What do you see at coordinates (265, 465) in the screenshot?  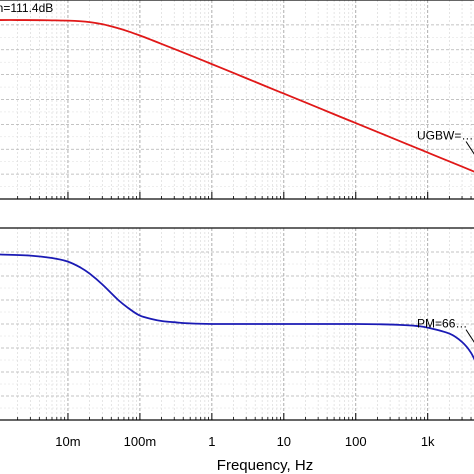 I see `x-axis-label: Frequency, Hz` at bounding box center [265, 465].